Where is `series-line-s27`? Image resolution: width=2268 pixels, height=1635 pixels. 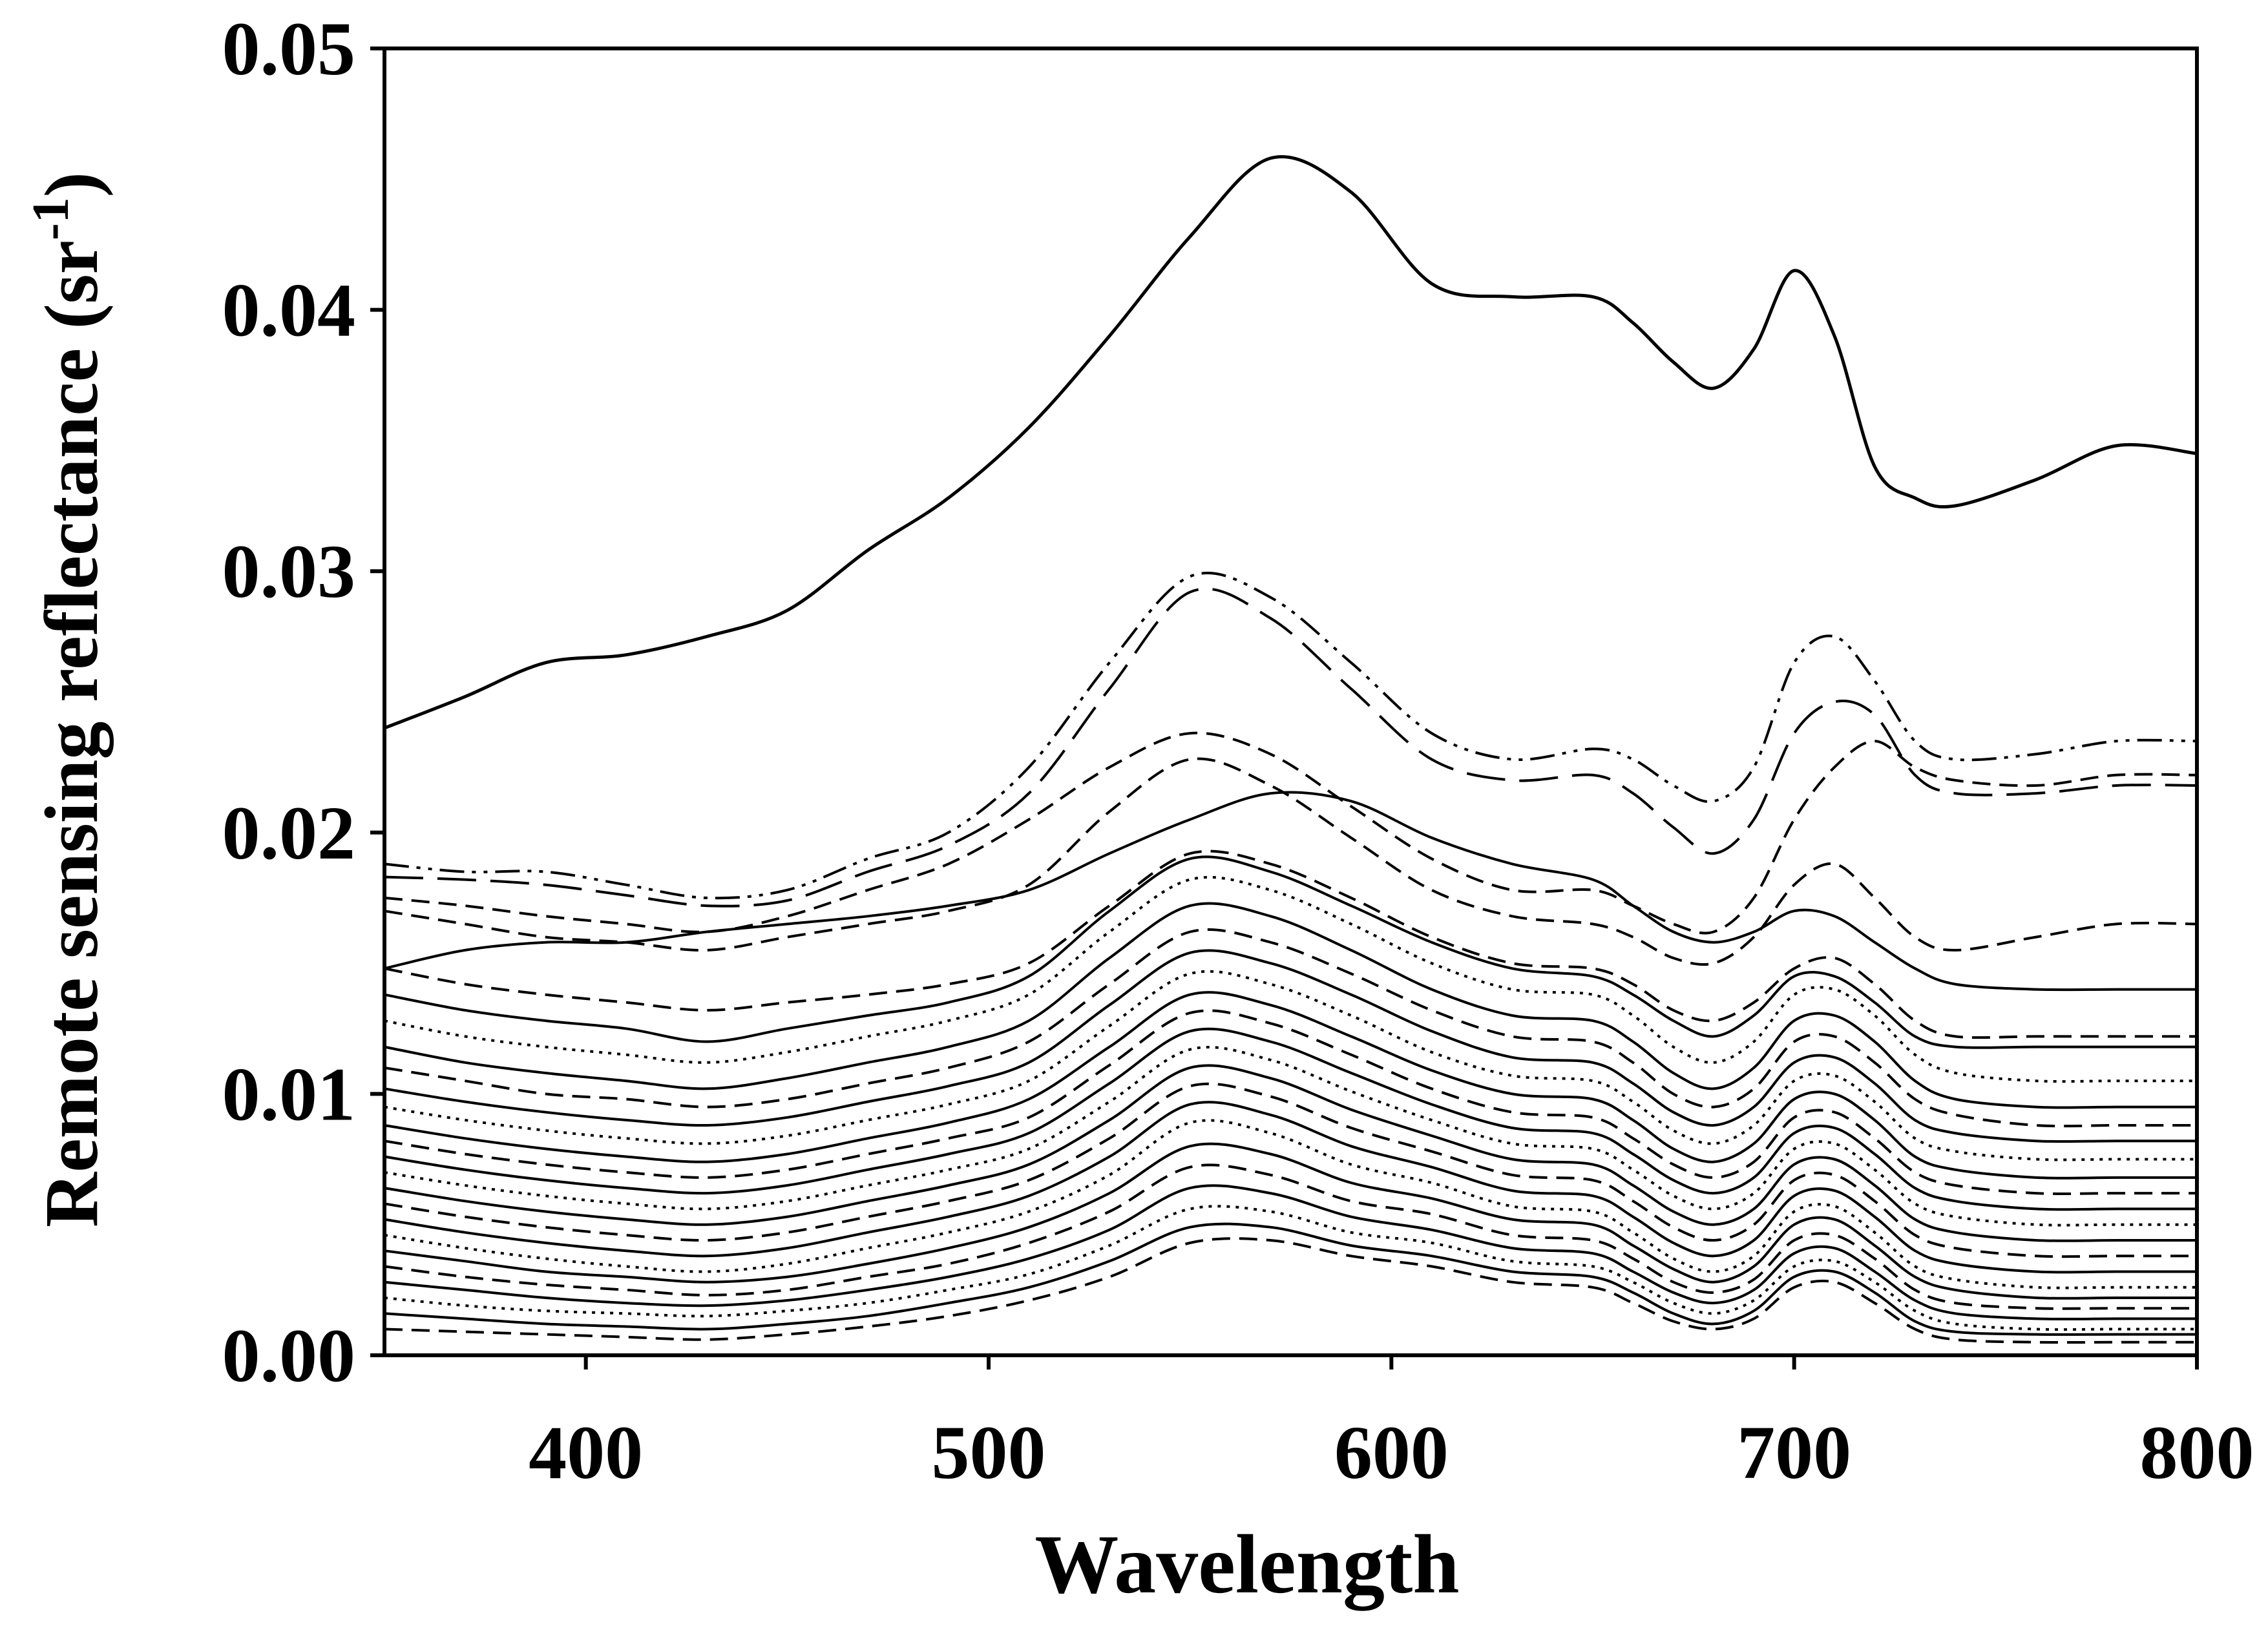
series-line-s27 is located at coordinates (1290, 1290).